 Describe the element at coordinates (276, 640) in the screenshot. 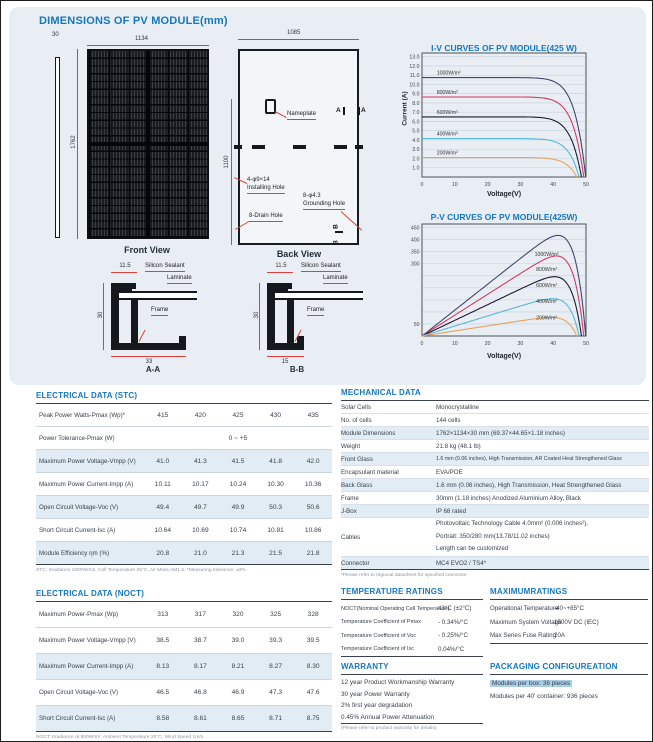

I see `cell-value: 39.3` at that location.